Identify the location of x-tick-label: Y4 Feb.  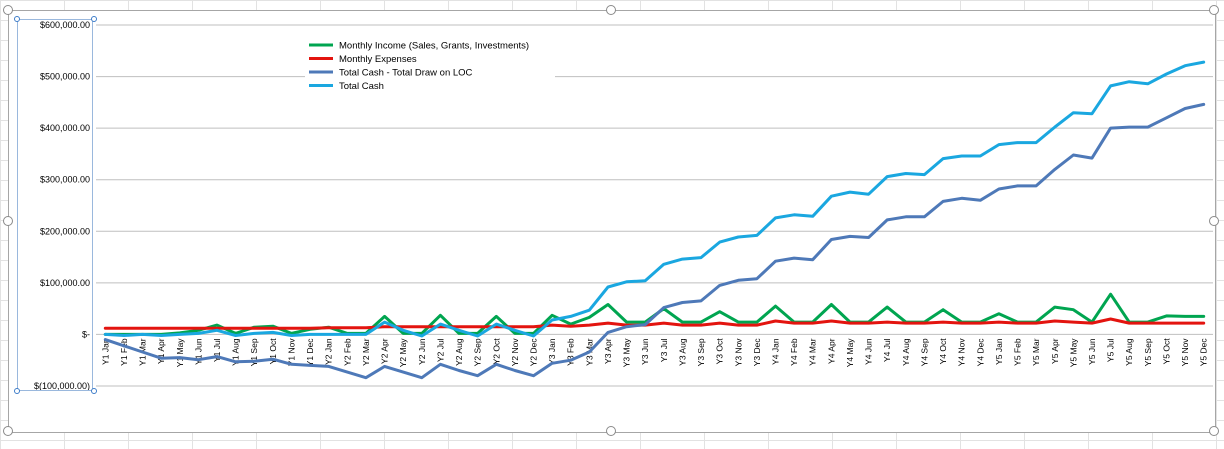
(794, 352).